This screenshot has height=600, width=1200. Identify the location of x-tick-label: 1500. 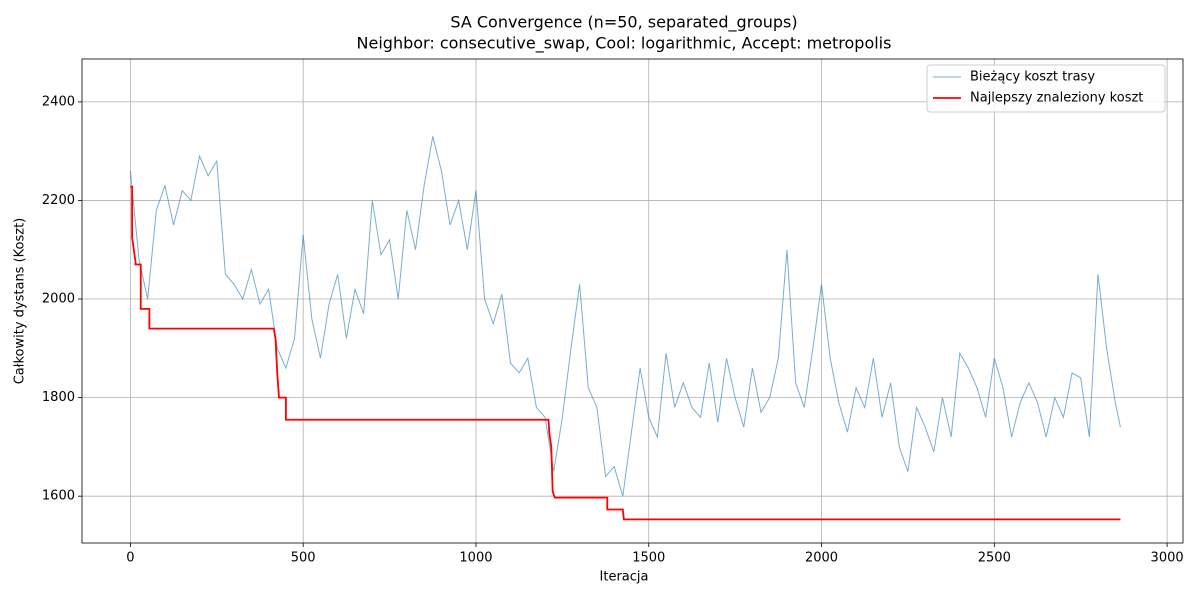
(648, 558).